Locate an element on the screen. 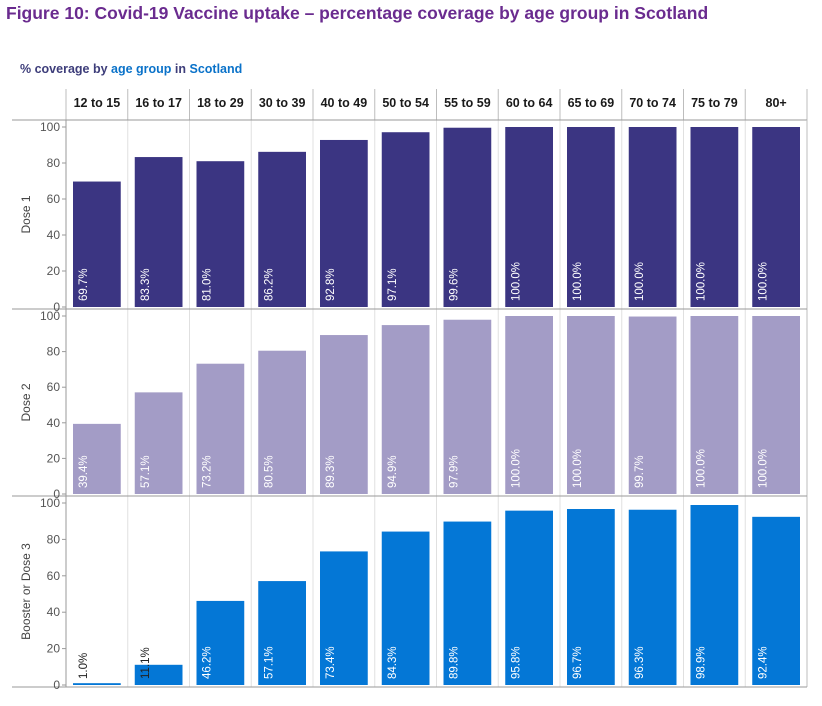 The height and width of the screenshot is (706, 822). data-label-dose-1-16-to-17: 83.3% is located at coordinates (146, 284).